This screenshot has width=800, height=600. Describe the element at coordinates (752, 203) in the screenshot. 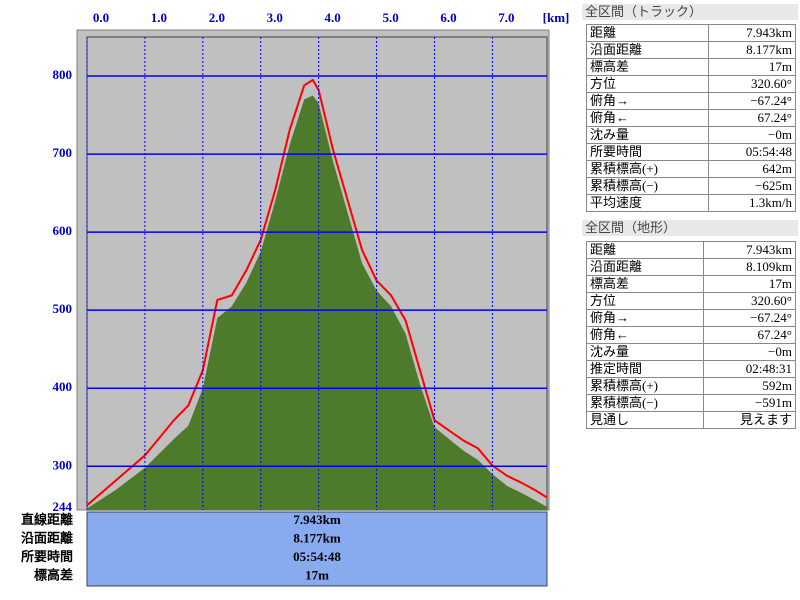

I see `value-cell: 1.3km/h` at that location.